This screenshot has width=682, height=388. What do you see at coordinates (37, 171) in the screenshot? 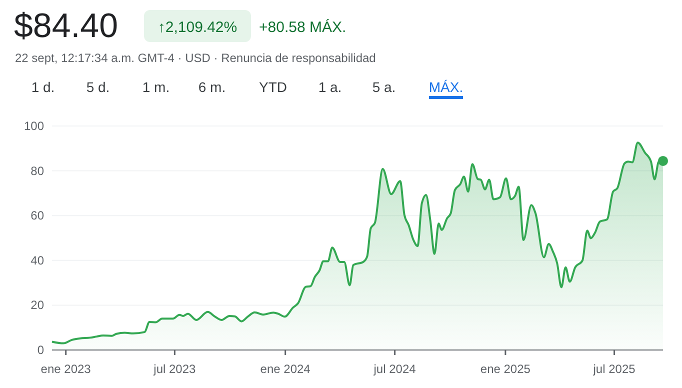
I see `y-tick-label: 80` at bounding box center [37, 171].